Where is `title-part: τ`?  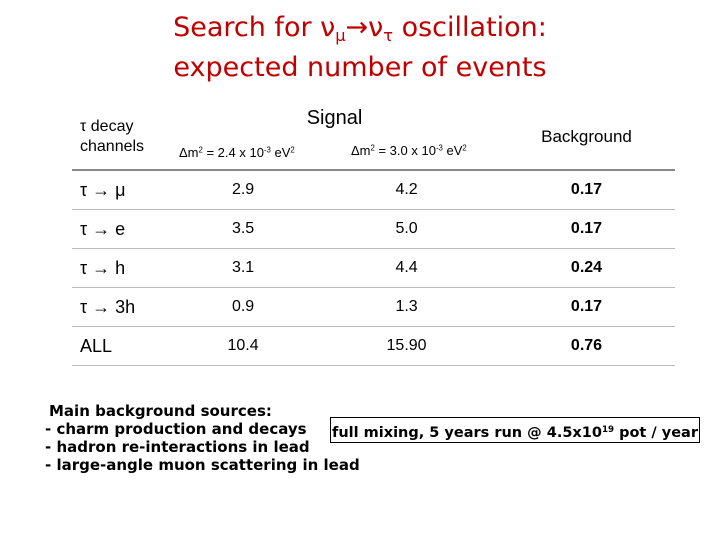 title-part: τ is located at coordinates (388, 35).